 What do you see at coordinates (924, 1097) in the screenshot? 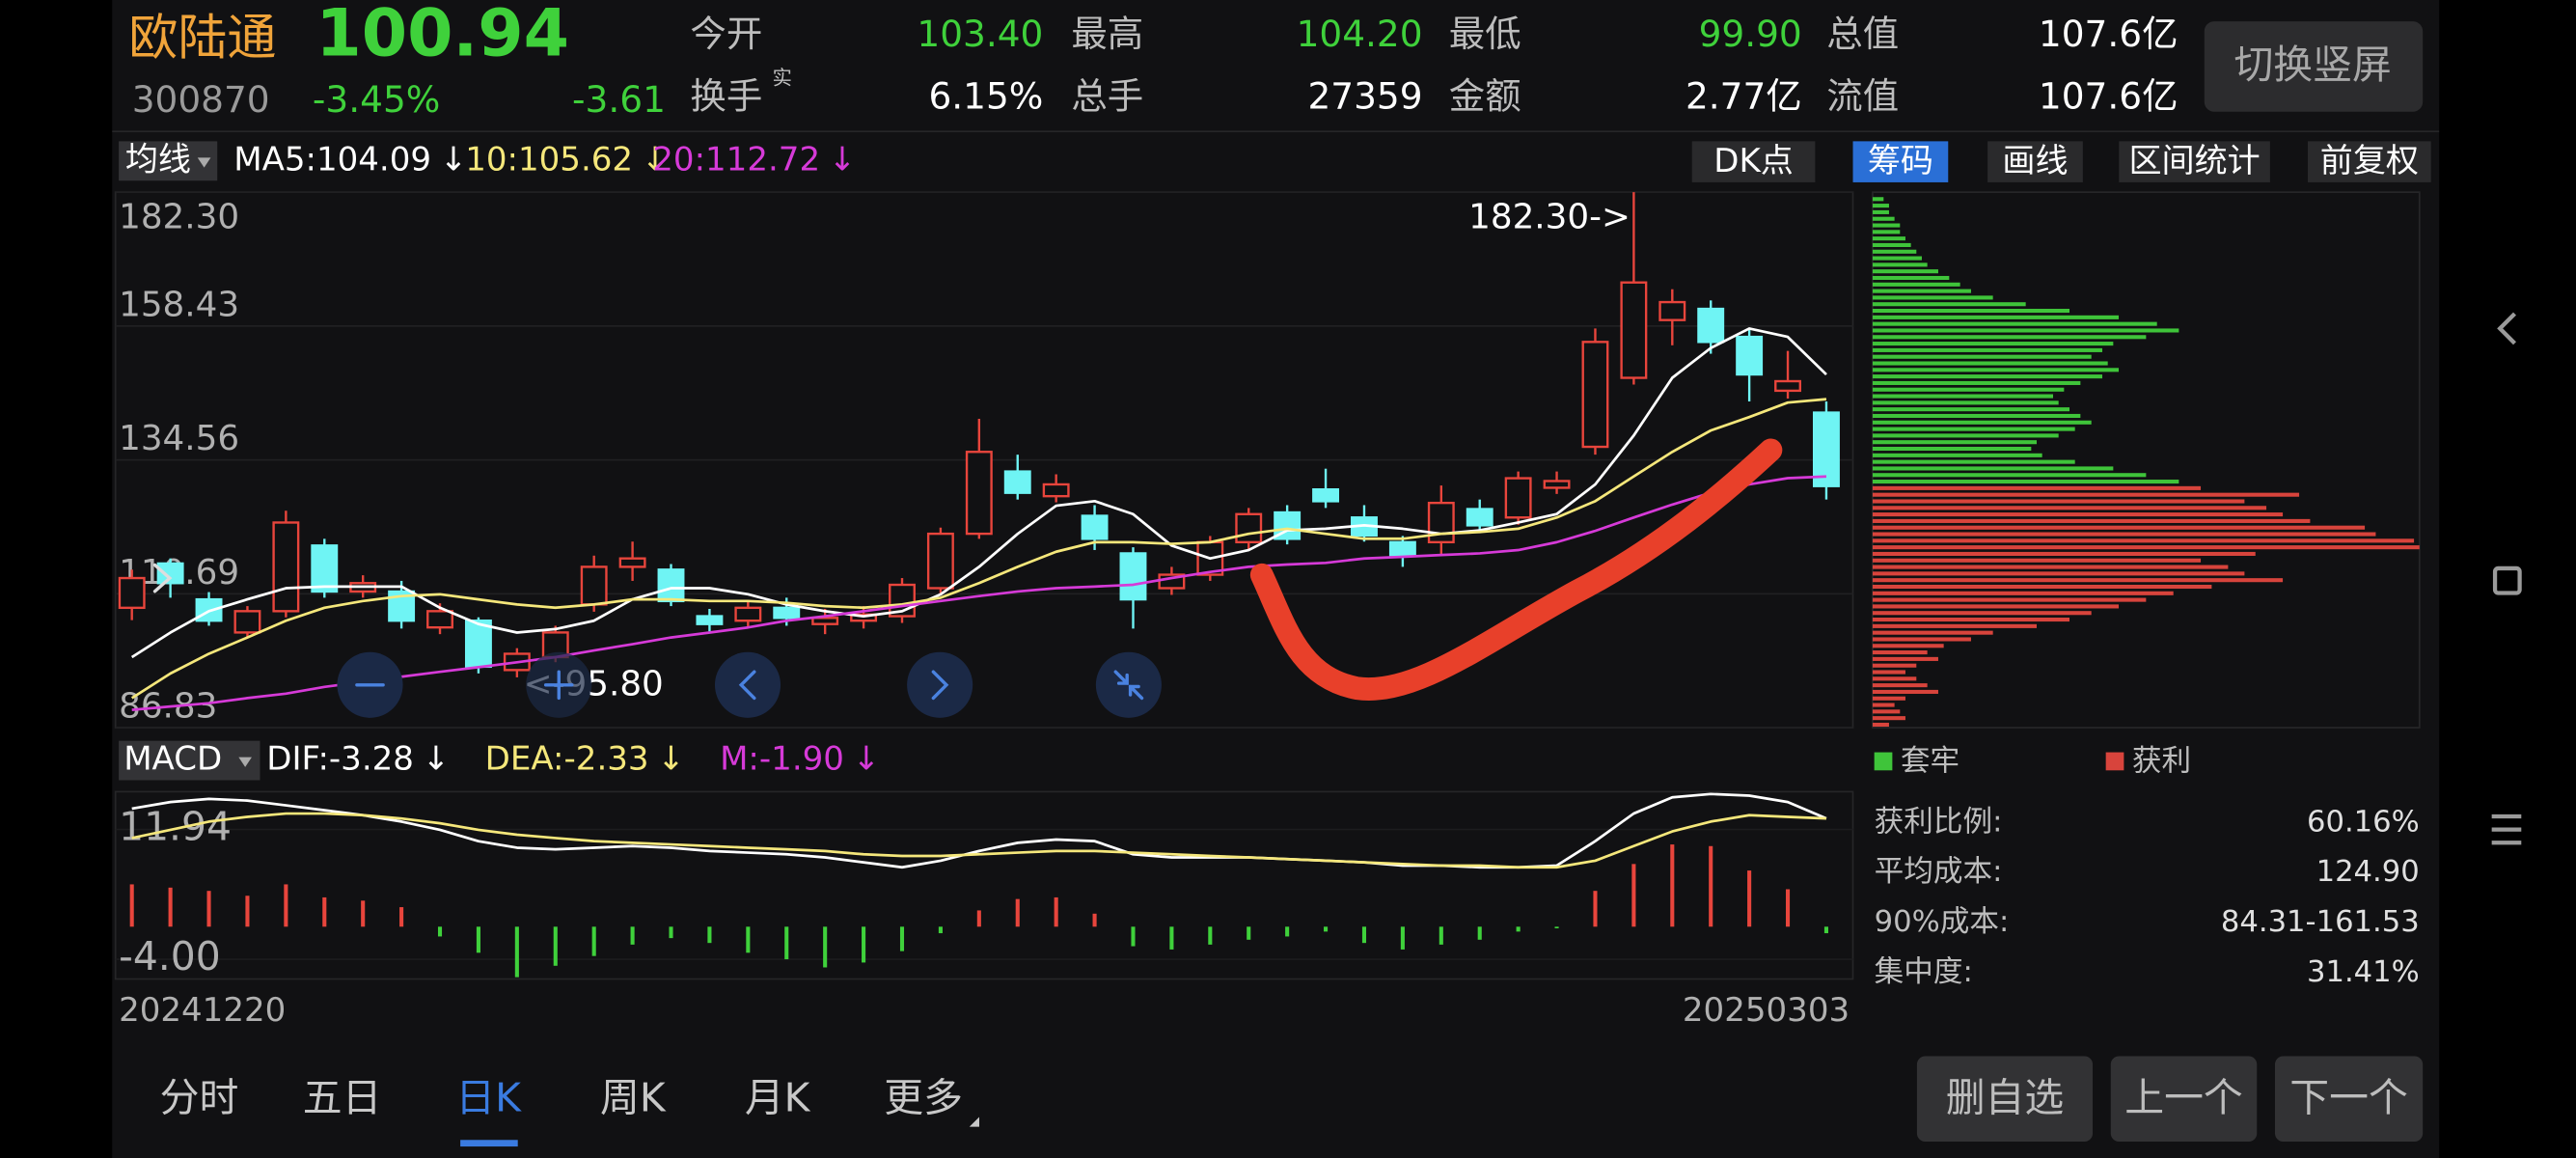
I see `tab: 更多` at bounding box center [924, 1097].